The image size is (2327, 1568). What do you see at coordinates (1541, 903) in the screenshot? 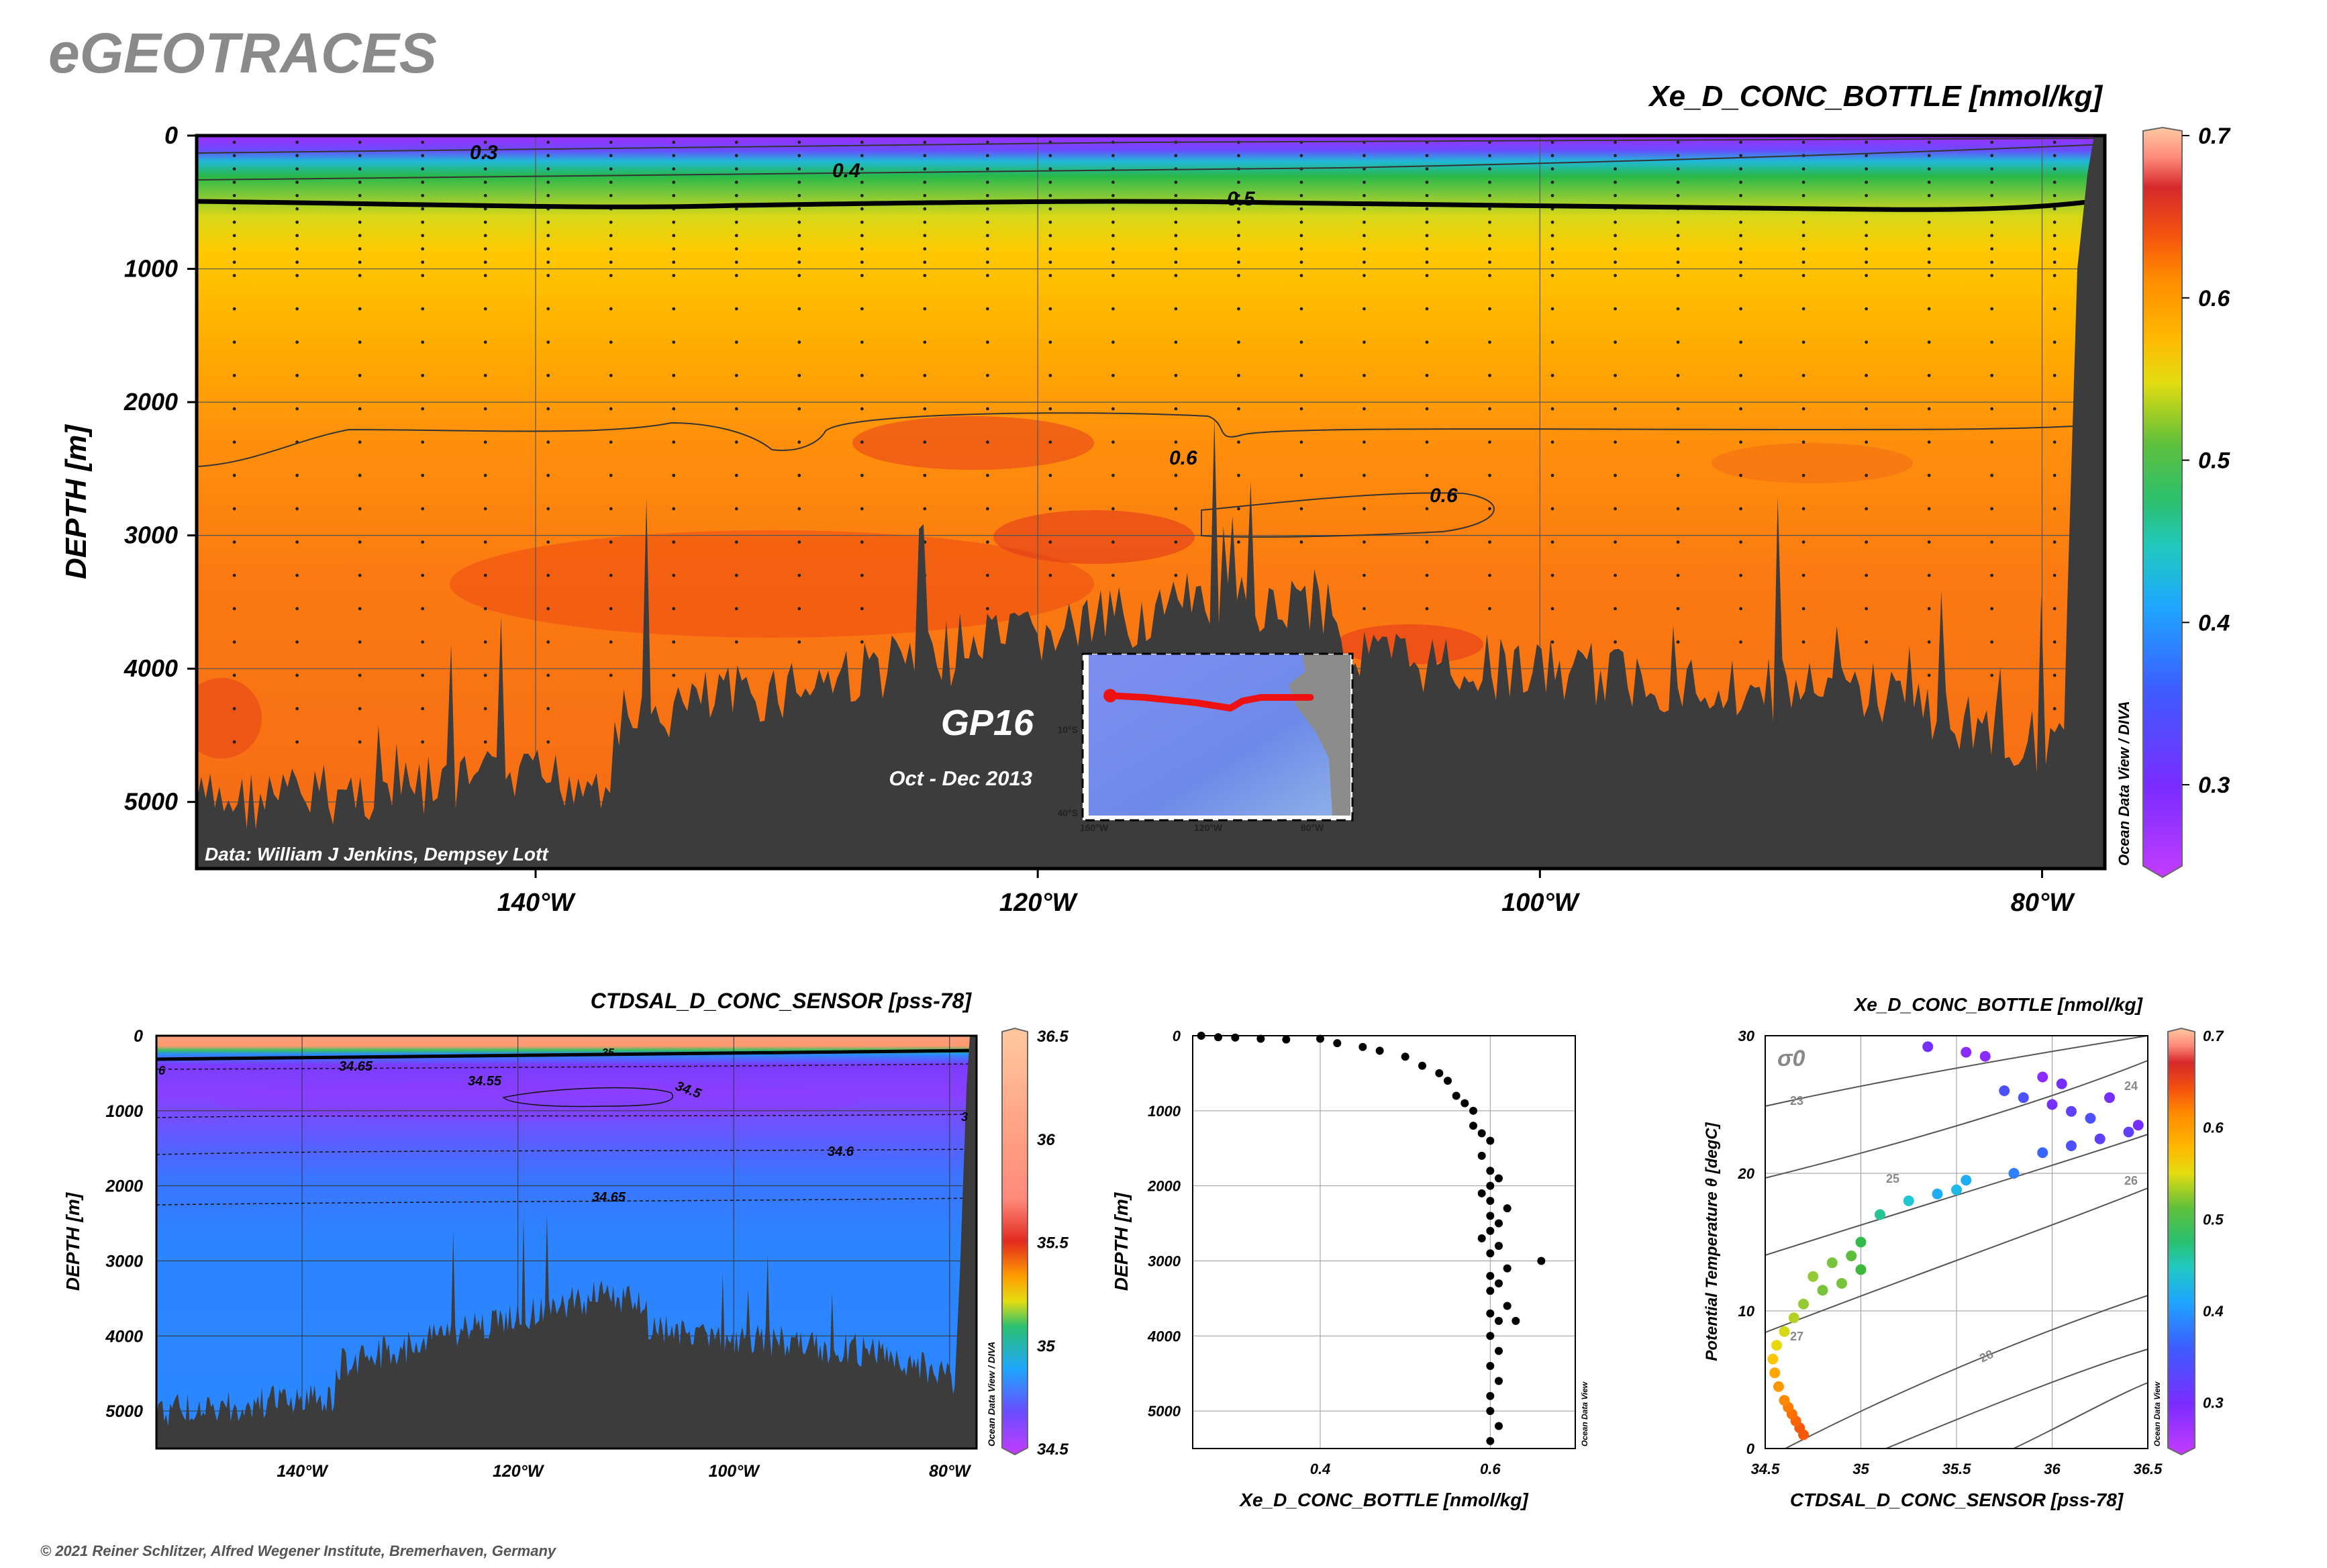
I see `x-tick-label: 100°W` at bounding box center [1541, 903].